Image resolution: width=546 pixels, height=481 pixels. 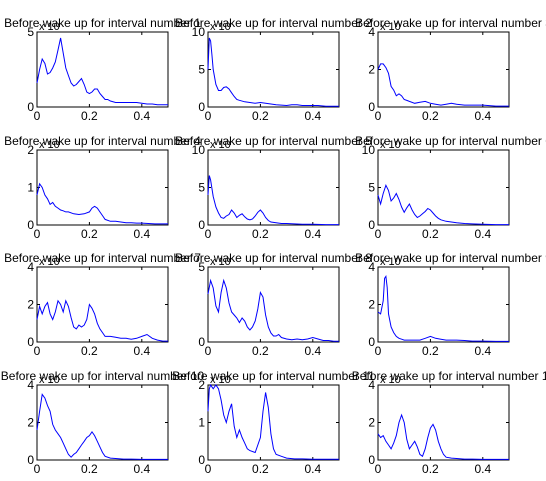 What do you see at coordinates (273, 23) in the screenshot?
I see `subplot-title: Before wake up for interval number 2` at bounding box center [273, 23].